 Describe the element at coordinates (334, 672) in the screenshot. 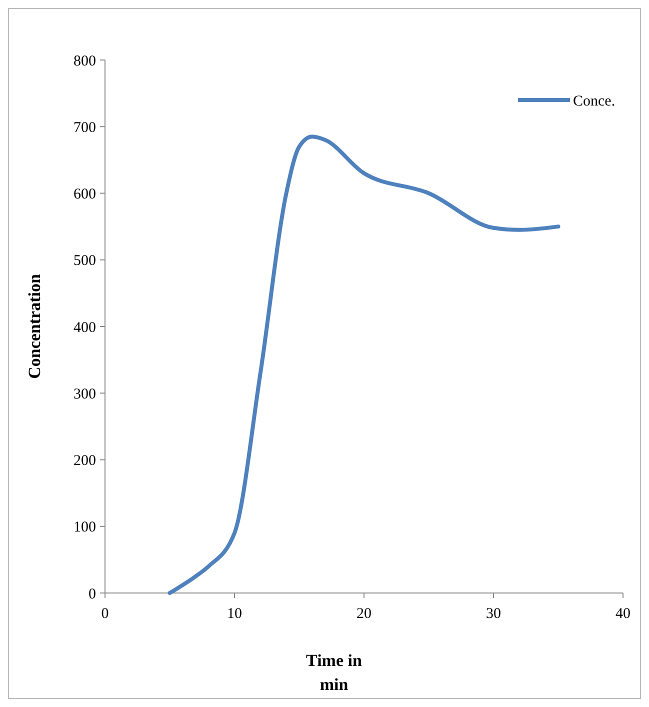

I see `x-axis-title: Time in min` at that location.